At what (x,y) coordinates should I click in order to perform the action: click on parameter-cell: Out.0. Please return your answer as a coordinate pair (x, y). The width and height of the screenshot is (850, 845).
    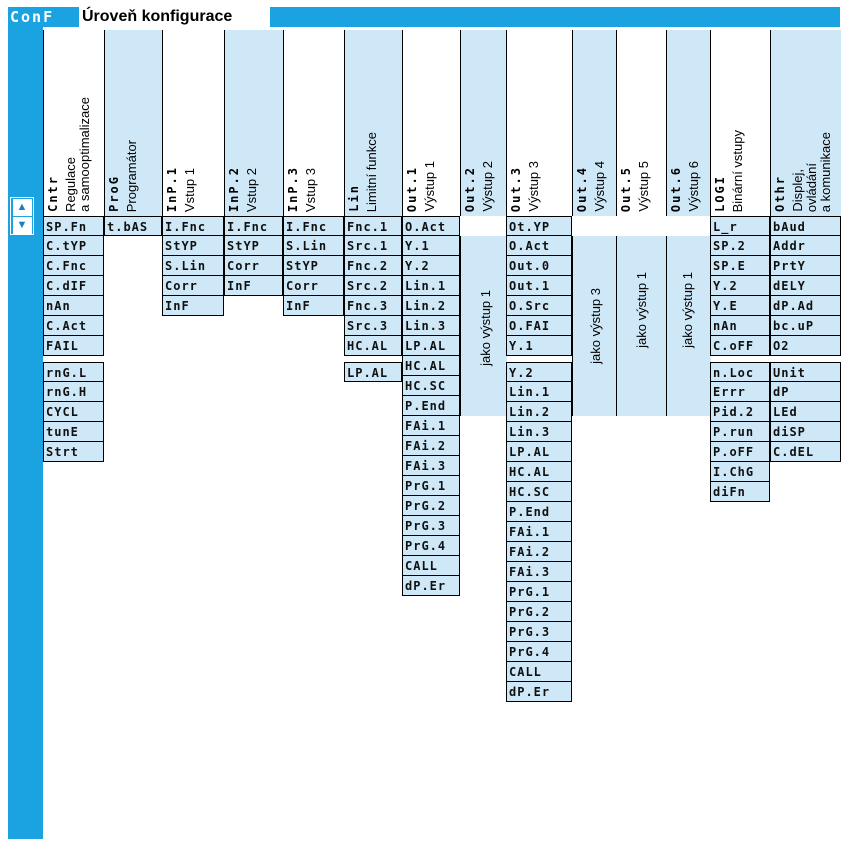
    Looking at the image, I should click on (539, 266).